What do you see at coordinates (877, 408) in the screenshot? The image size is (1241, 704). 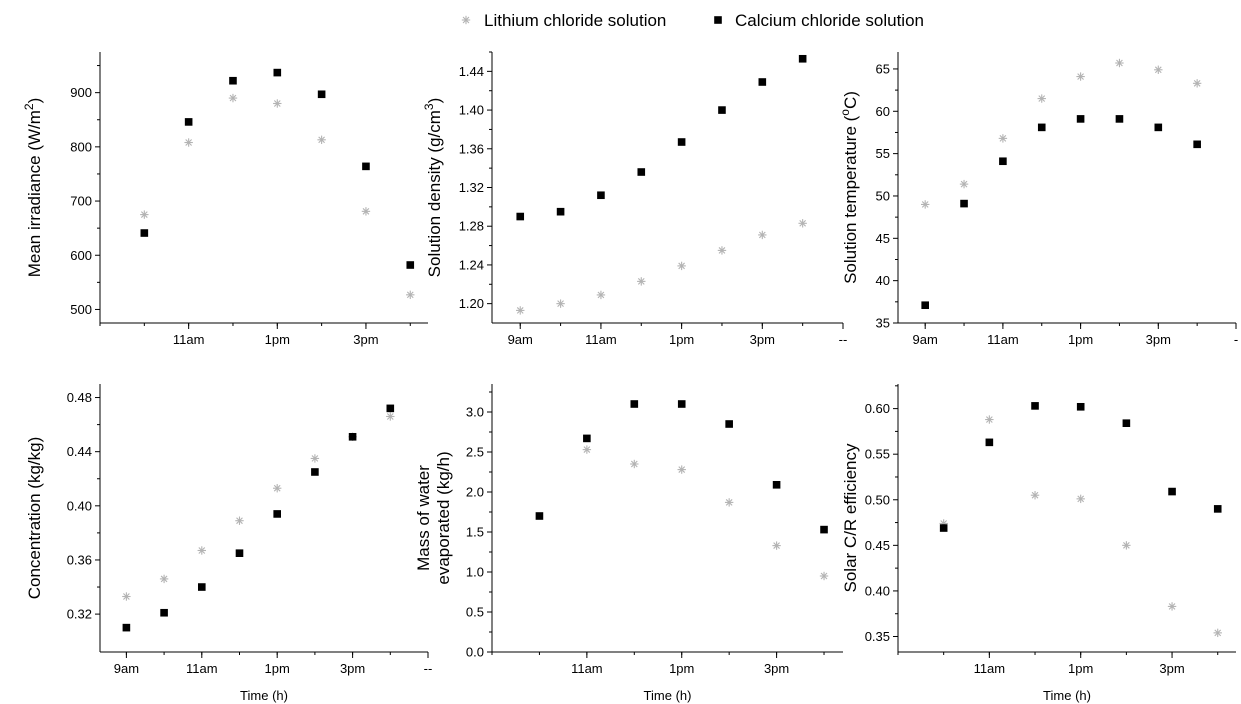 I see `y-tick-label: 0.60` at bounding box center [877, 408].